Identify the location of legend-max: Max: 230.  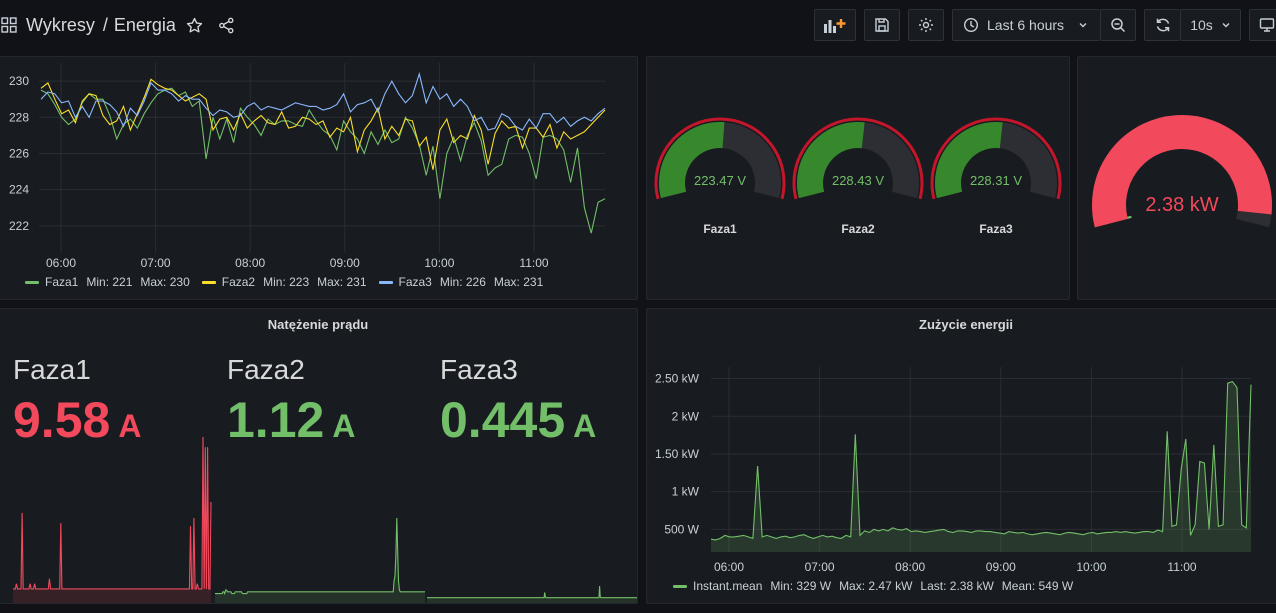
(165, 282).